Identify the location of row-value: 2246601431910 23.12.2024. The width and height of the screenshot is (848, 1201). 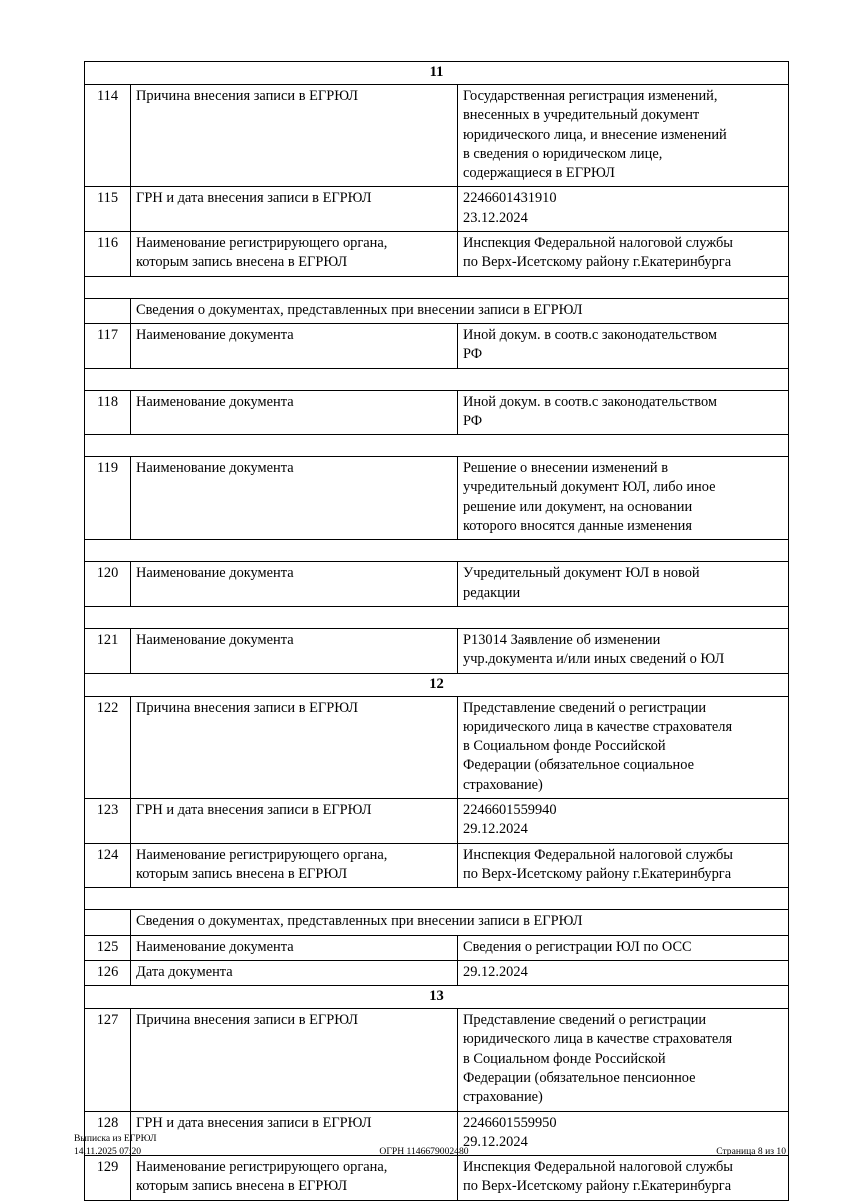
(623, 209).